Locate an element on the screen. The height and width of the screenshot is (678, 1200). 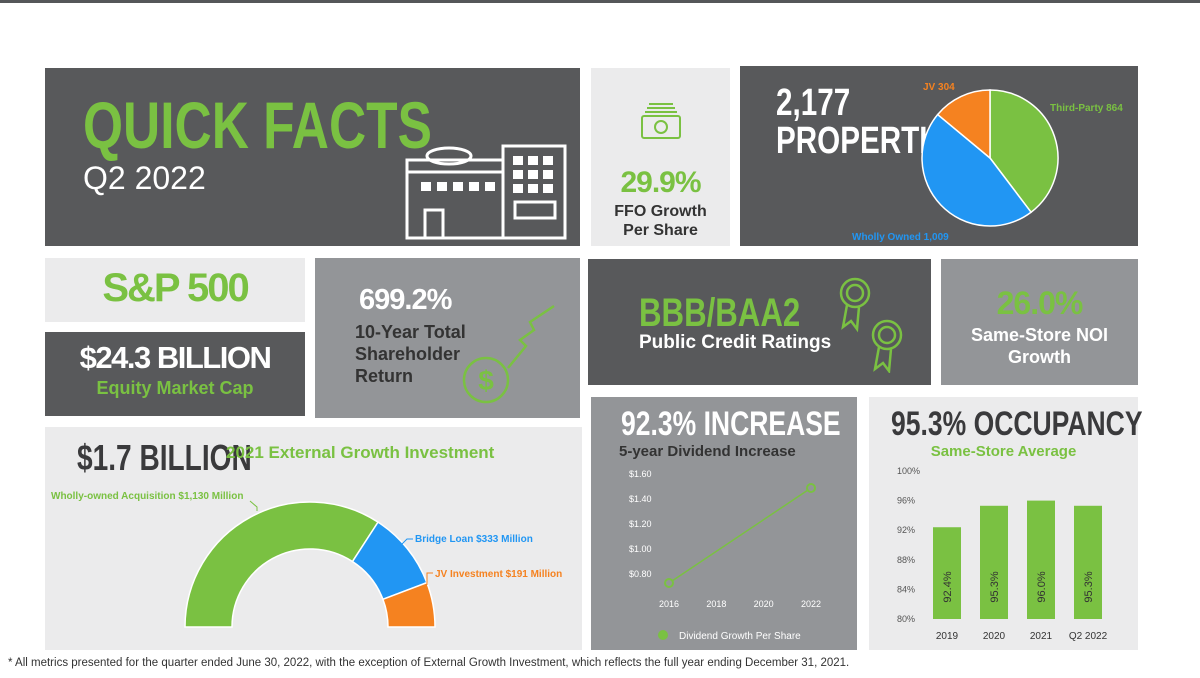
money-stack-icon is located at coordinates (661, 121).